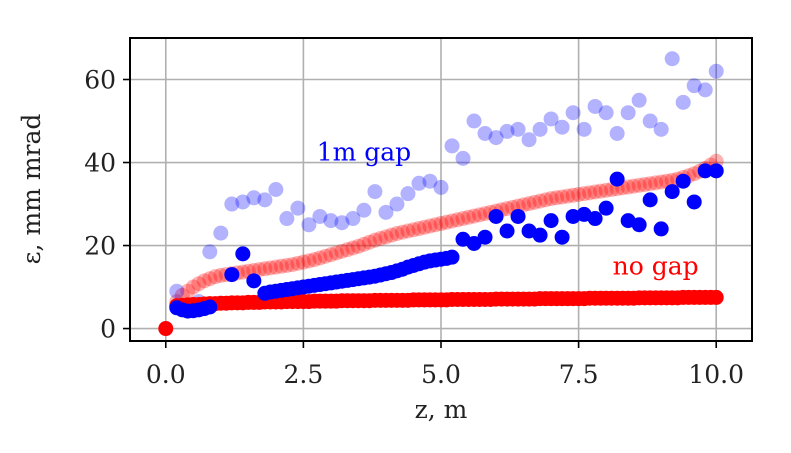 The image size is (791, 453). Describe the element at coordinates (716, 374) in the screenshot. I see `x-tick-label: 10.0` at that location.